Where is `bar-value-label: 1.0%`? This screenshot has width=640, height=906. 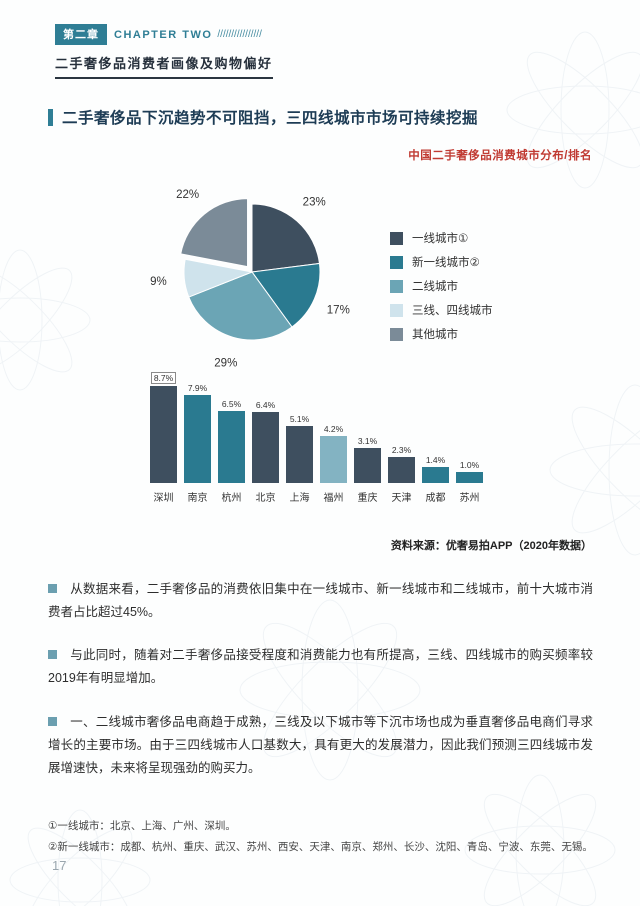 bar-value-label: 1.0% is located at coordinates (469, 464).